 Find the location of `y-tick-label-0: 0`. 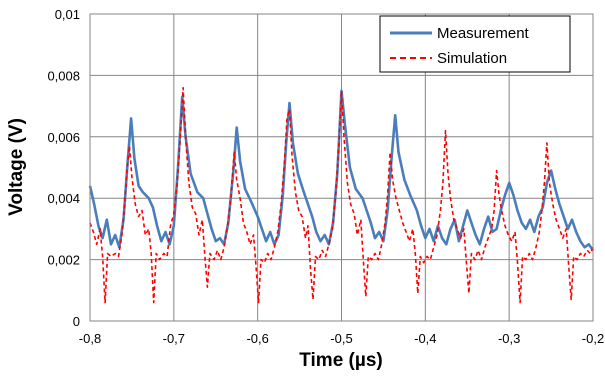

y-tick-label-0: 0 is located at coordinates (76, 321).